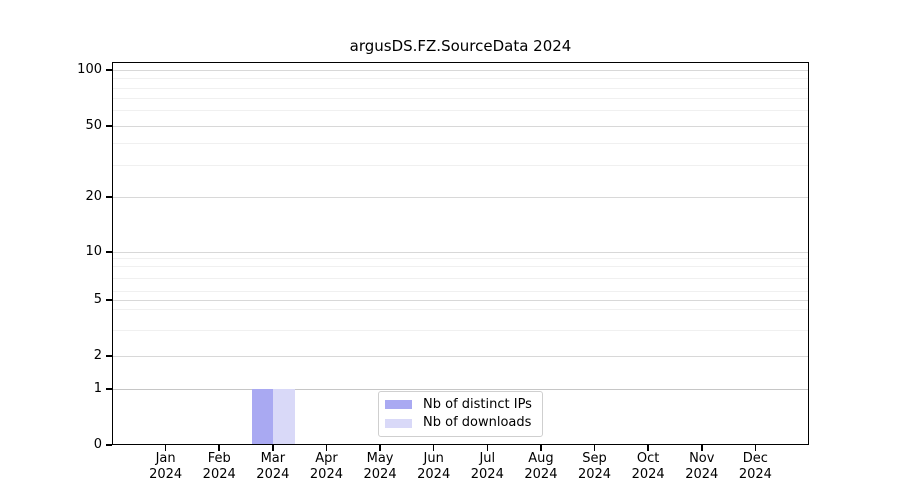 Image resolution: width=900 pixels, height=500 pixels. I want to click on x-tick-label-oct: Oct 2024, so click(648, 467).